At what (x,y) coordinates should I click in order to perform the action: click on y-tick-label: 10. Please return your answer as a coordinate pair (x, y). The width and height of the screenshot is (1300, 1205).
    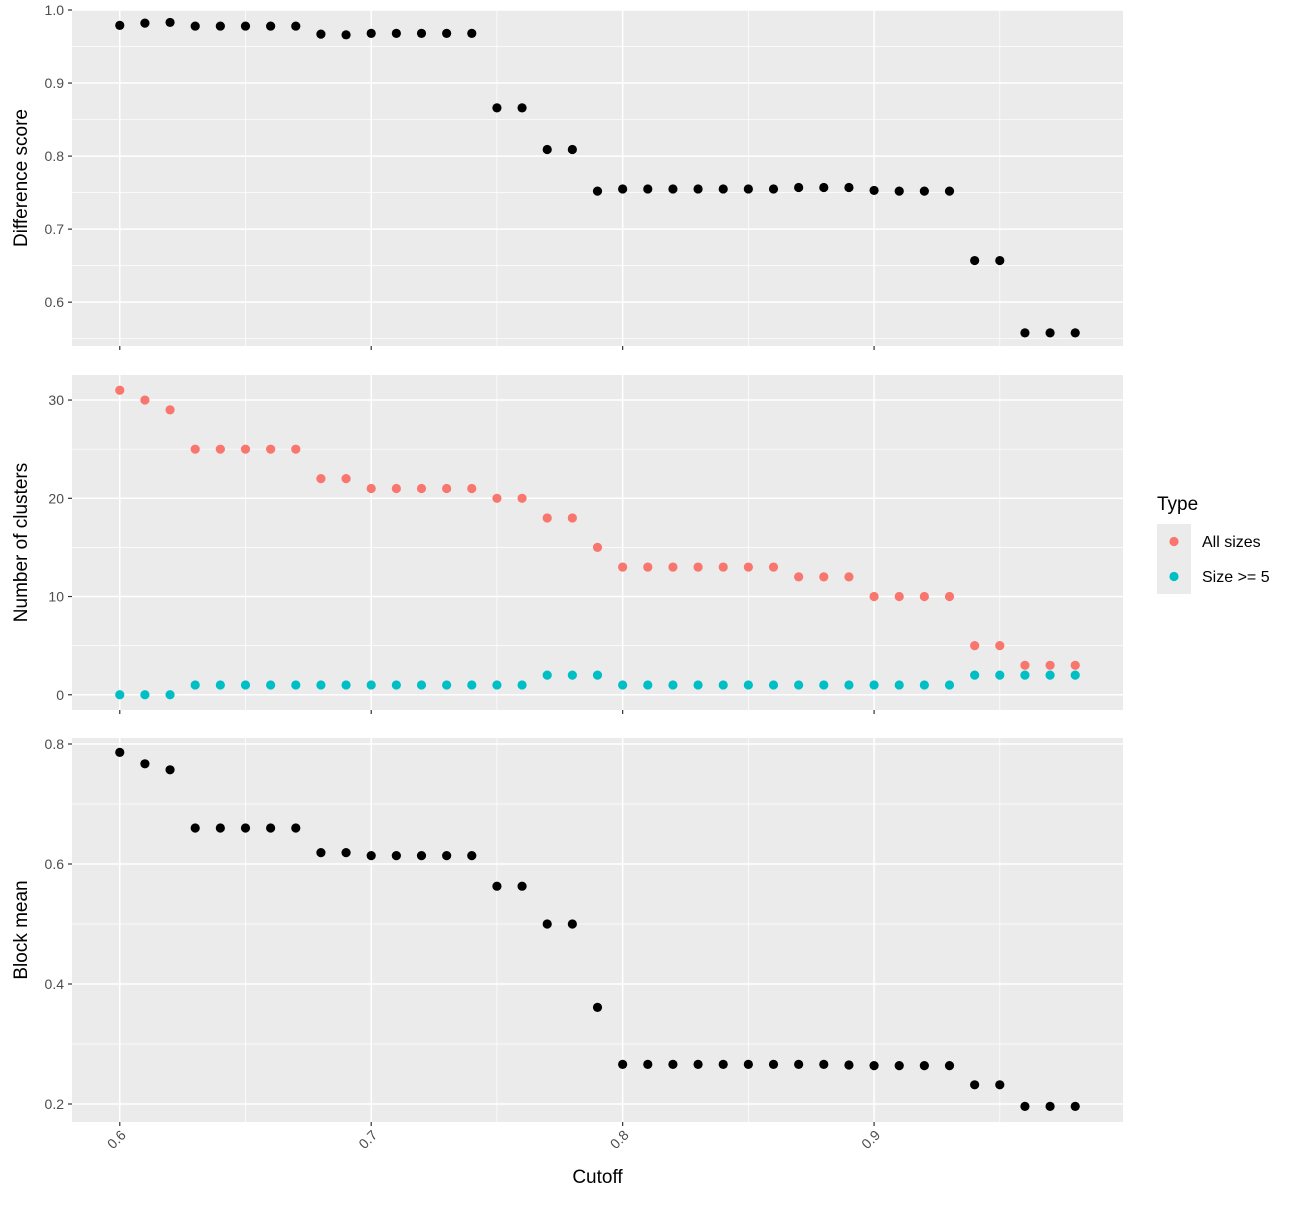
    Looking at the image, I should click on (56, 597).